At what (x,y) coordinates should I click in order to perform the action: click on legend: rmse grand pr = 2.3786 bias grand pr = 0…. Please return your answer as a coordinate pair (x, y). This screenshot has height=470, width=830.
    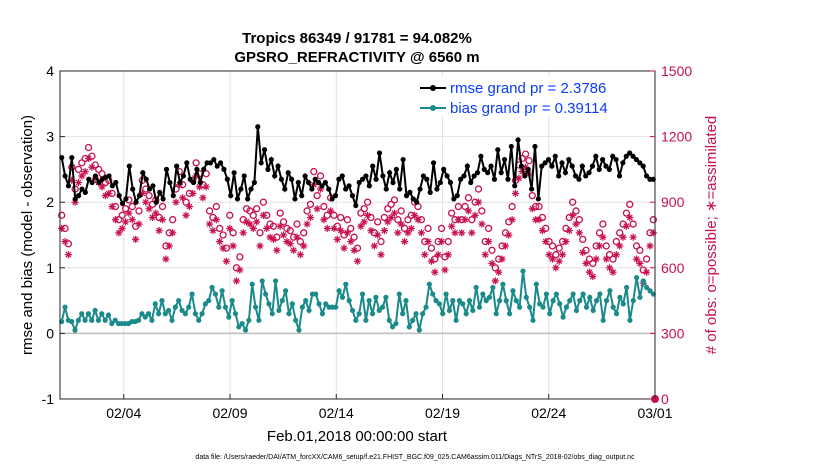
    Looking at the image, I should click on (532, 96).